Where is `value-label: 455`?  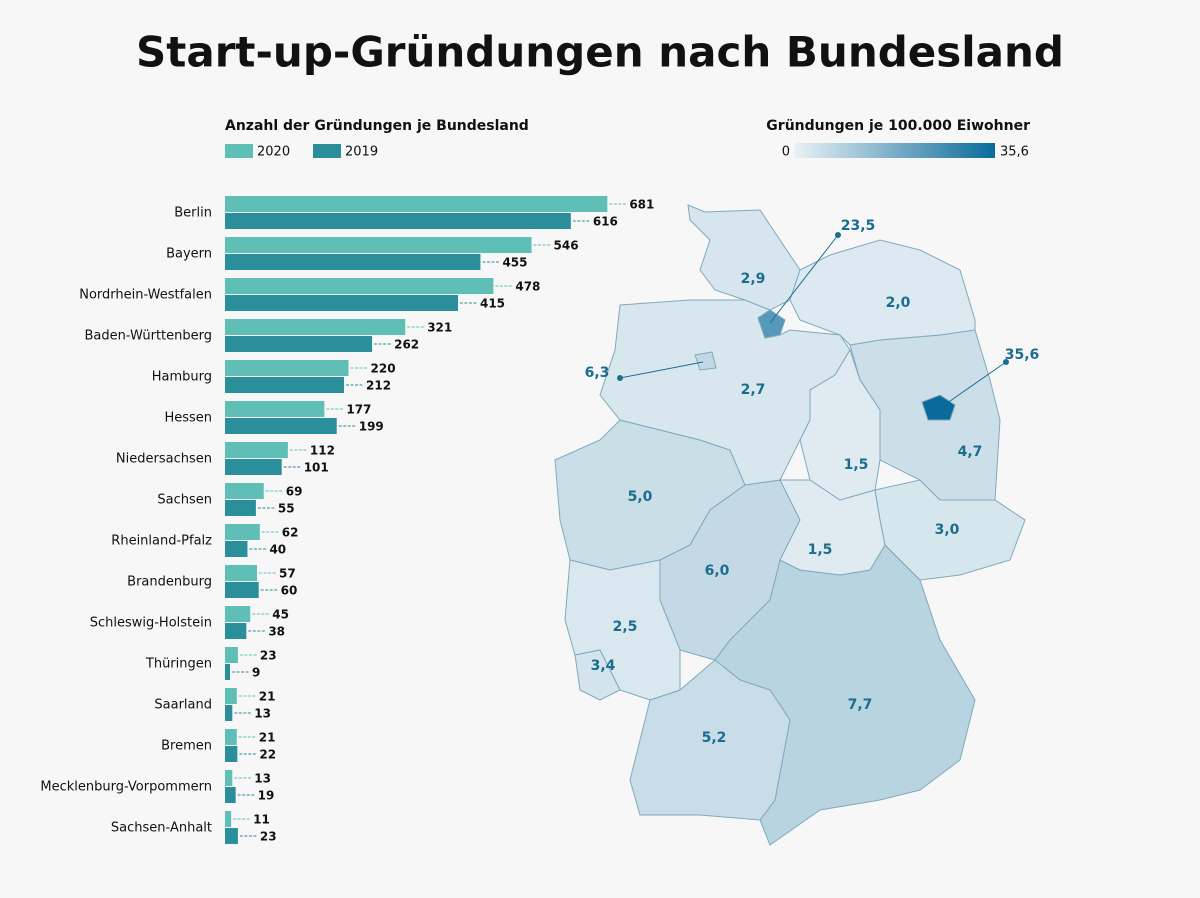
value-label: 455 is located at coordinates (514, 263).